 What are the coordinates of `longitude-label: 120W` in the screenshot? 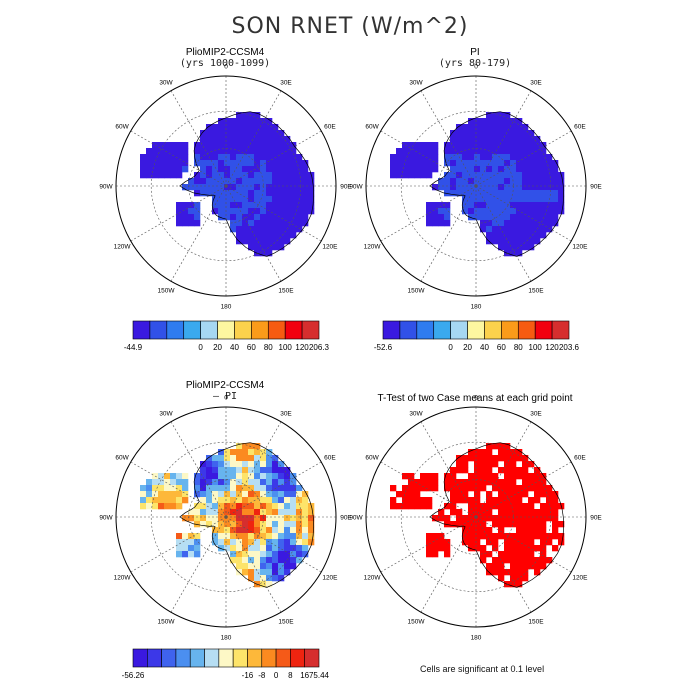 It's located at (373, 247).